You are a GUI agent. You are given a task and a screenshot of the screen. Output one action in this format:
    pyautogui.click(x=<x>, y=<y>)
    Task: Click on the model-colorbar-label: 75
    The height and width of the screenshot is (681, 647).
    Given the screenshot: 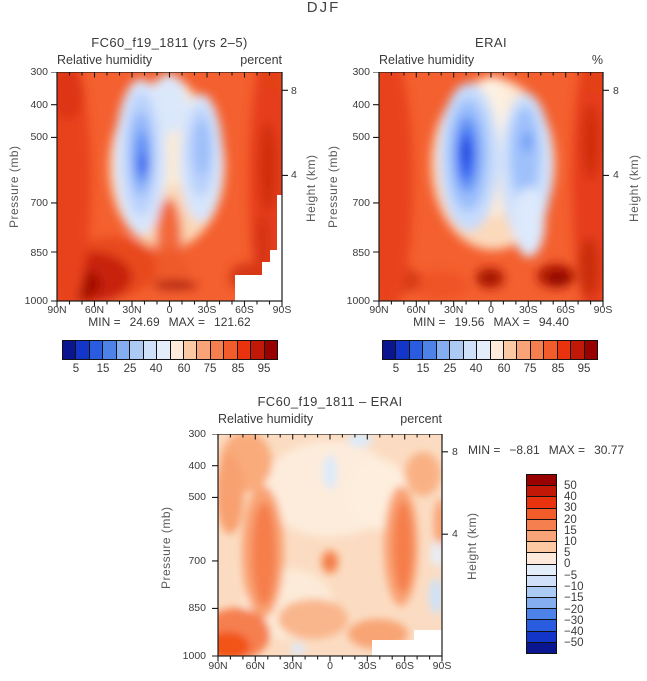 What is the action you would take?
    pyautogui.click(x=210, y=369)
    